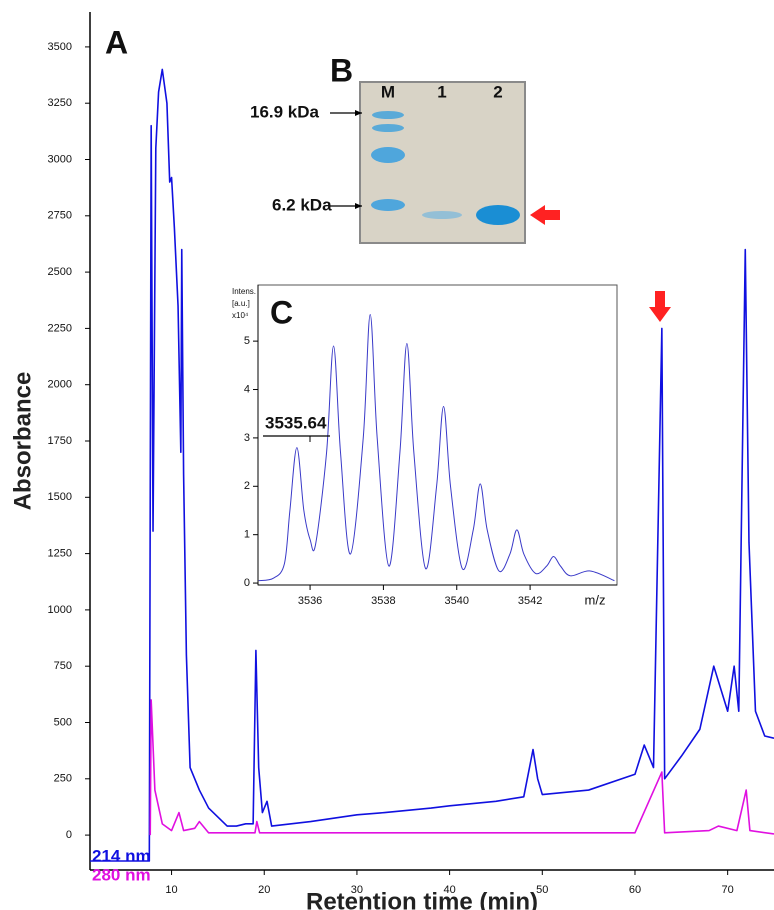 Image resolution: width=774 pixels, height=910 pixels. I want to click on x-tick-label: 70, so click(728, 890).